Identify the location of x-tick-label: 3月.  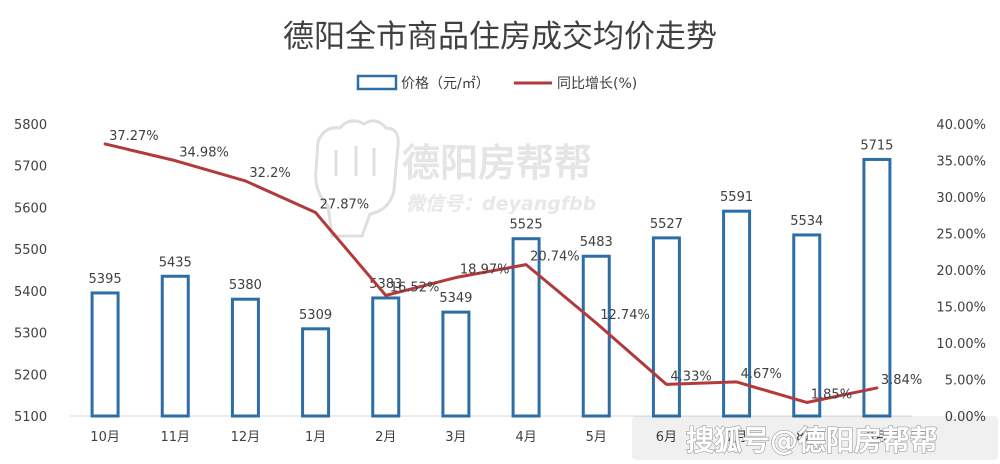
(455, 437).